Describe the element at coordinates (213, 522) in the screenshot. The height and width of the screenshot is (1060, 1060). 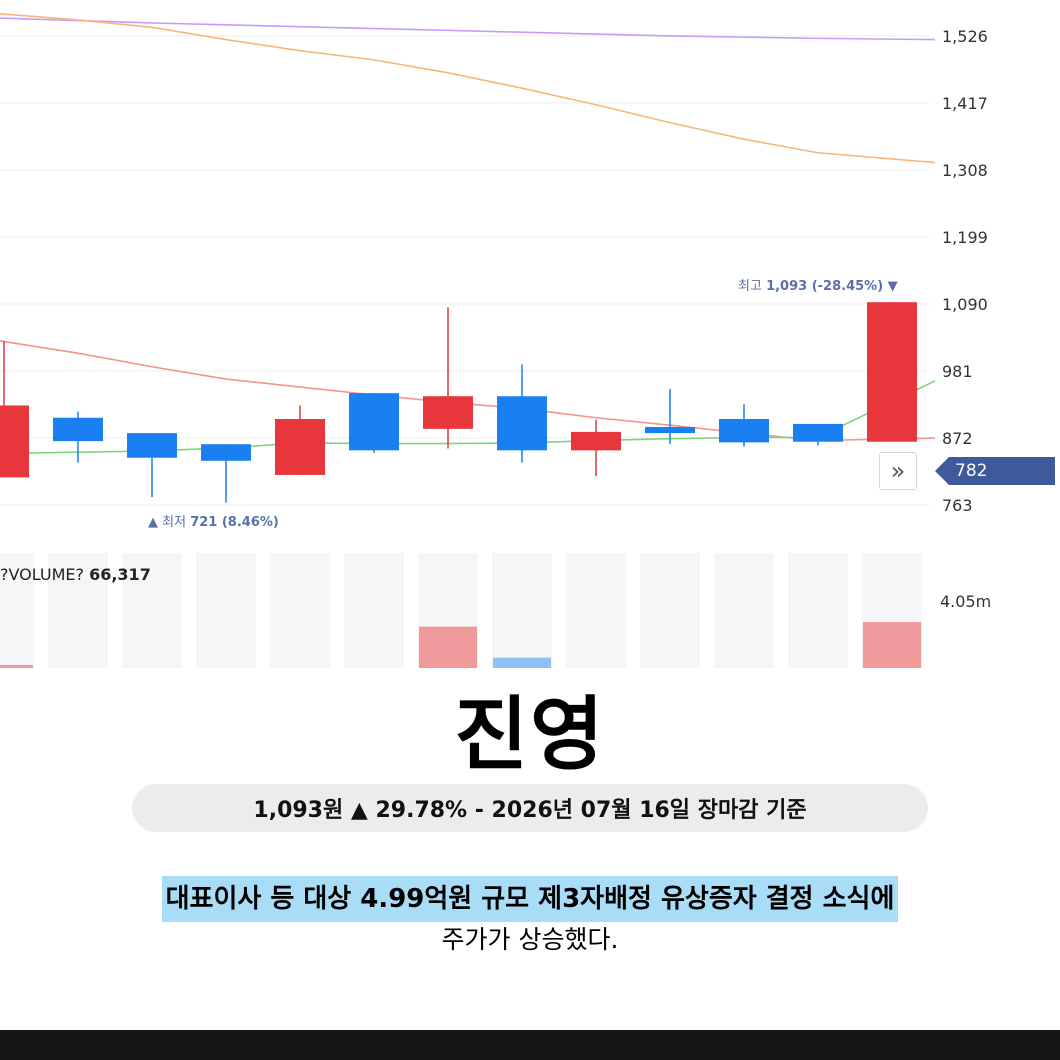
I see `low-annotation: ▲ 최저 721 (8.46%)` at that location.